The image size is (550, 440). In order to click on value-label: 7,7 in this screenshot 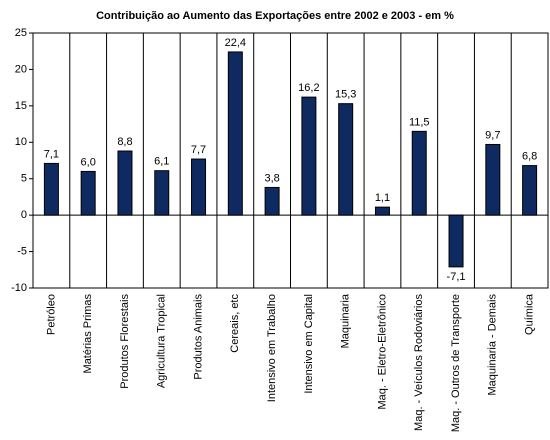, I will do `click(198, 150)`.